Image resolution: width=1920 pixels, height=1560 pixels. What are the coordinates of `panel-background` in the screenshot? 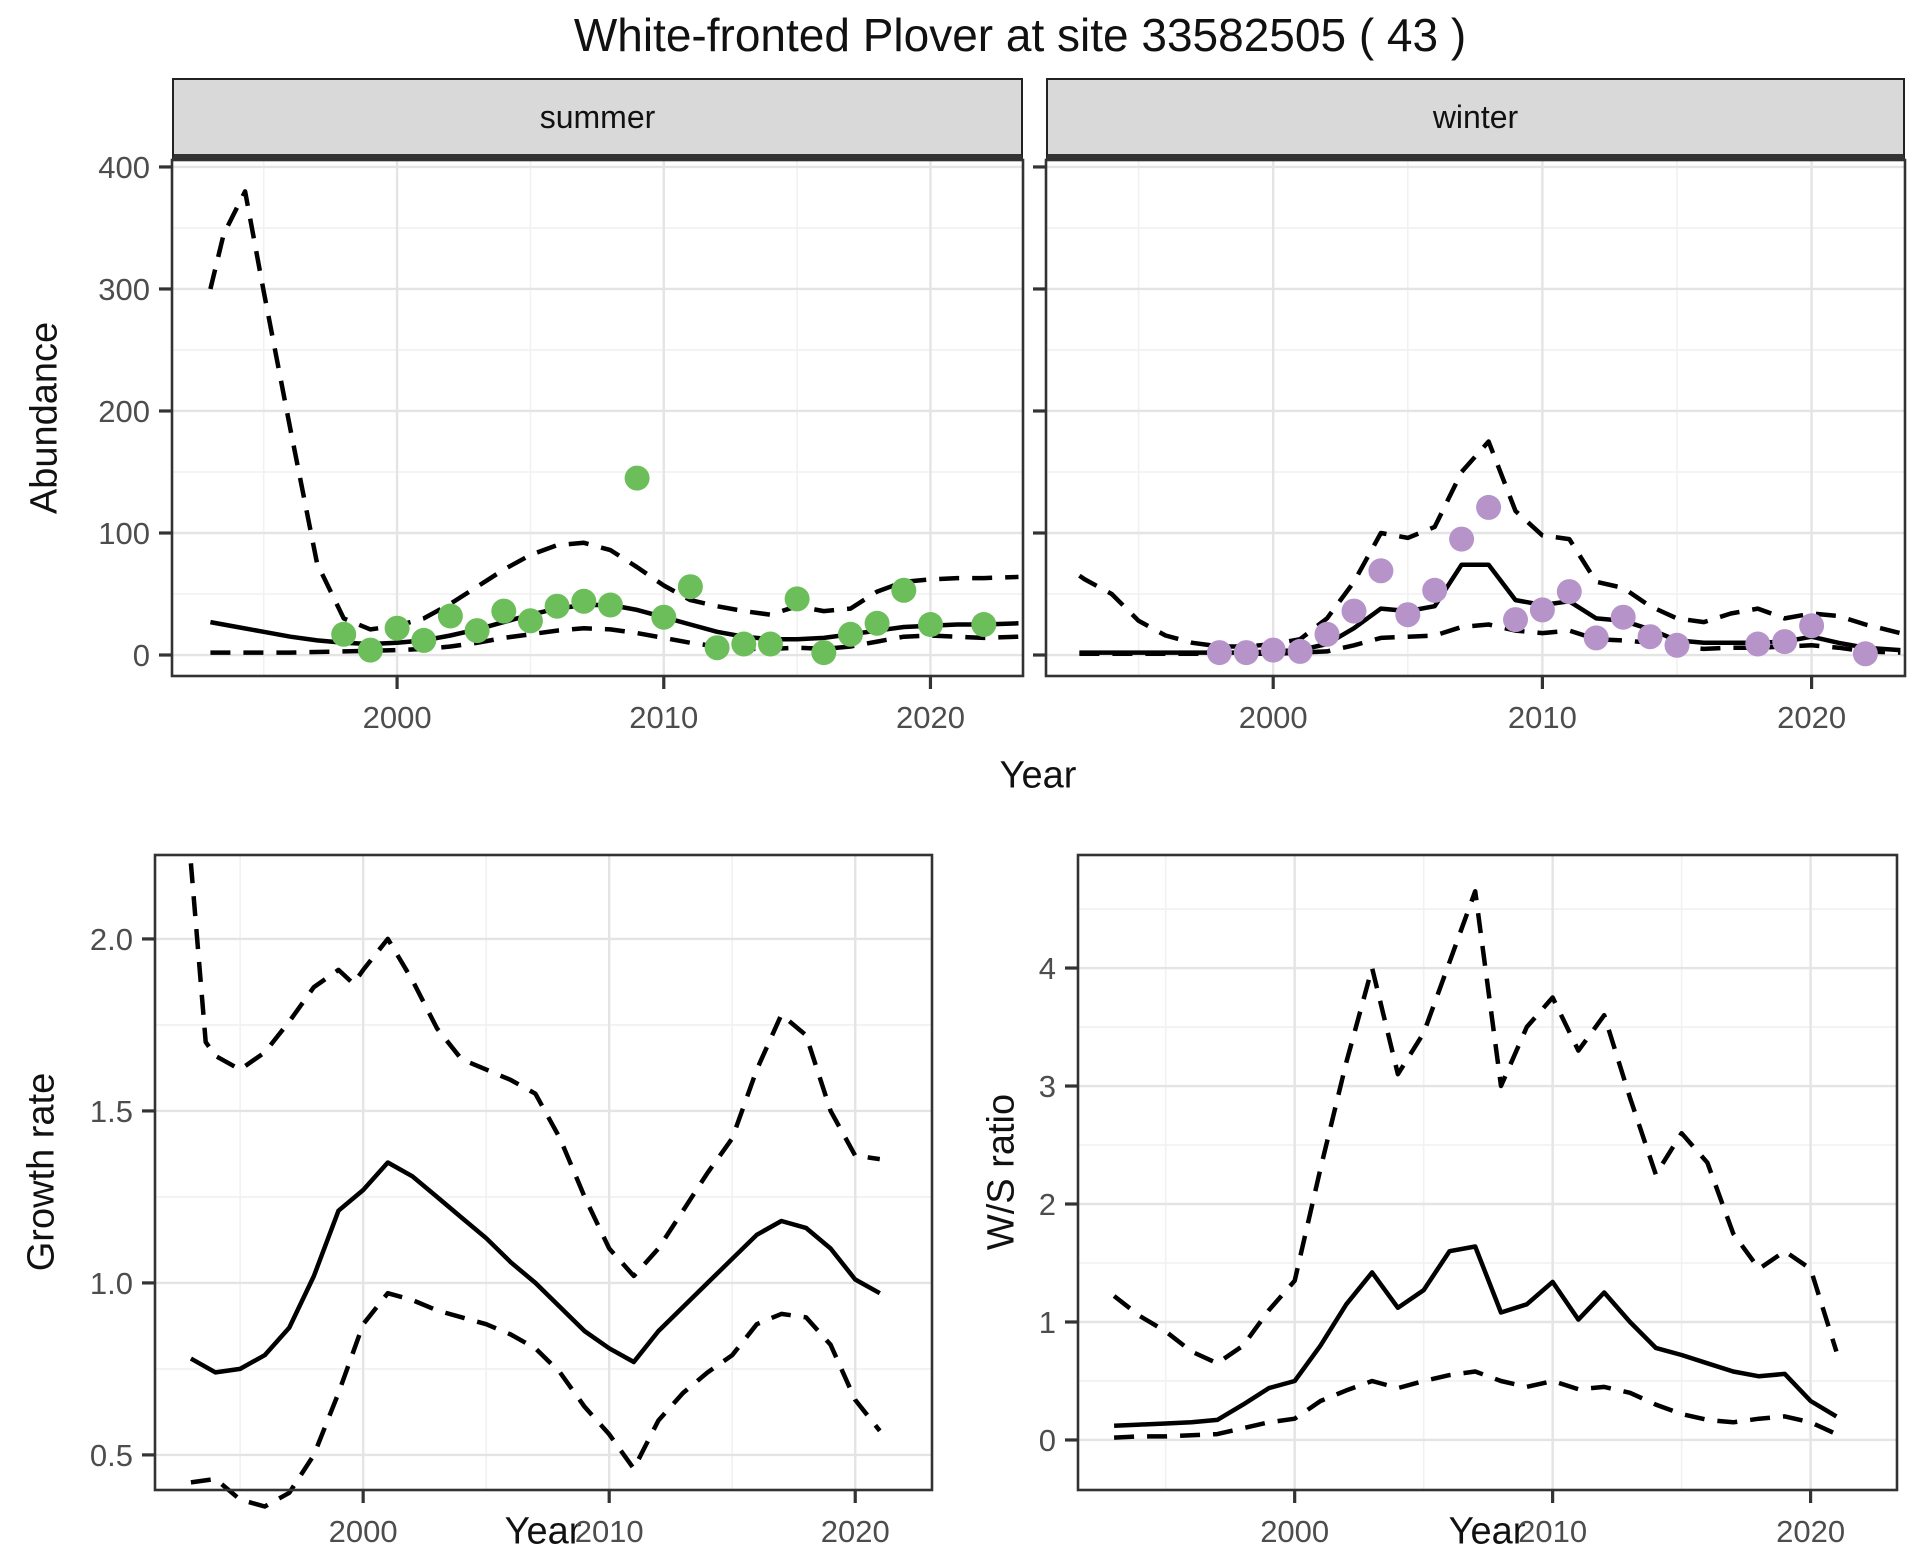 It's located at (1475, 418).